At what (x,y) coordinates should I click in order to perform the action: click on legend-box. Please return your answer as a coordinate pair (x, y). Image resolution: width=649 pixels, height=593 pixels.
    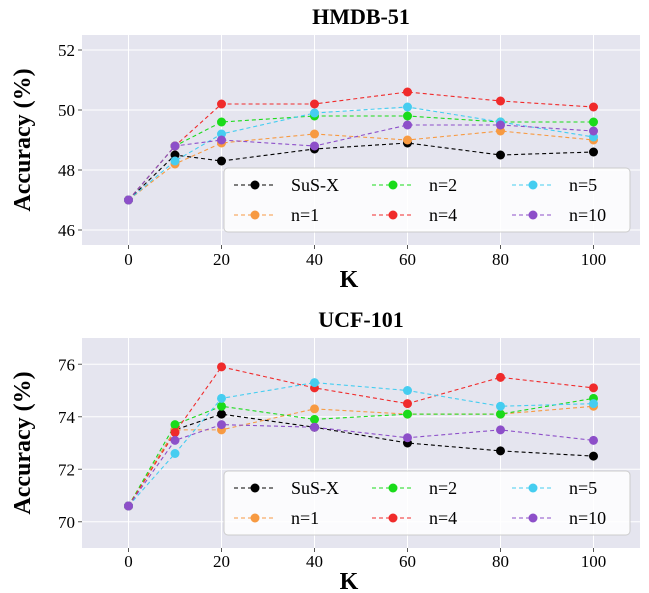
    Looking at the image, I should click on (427, 200).